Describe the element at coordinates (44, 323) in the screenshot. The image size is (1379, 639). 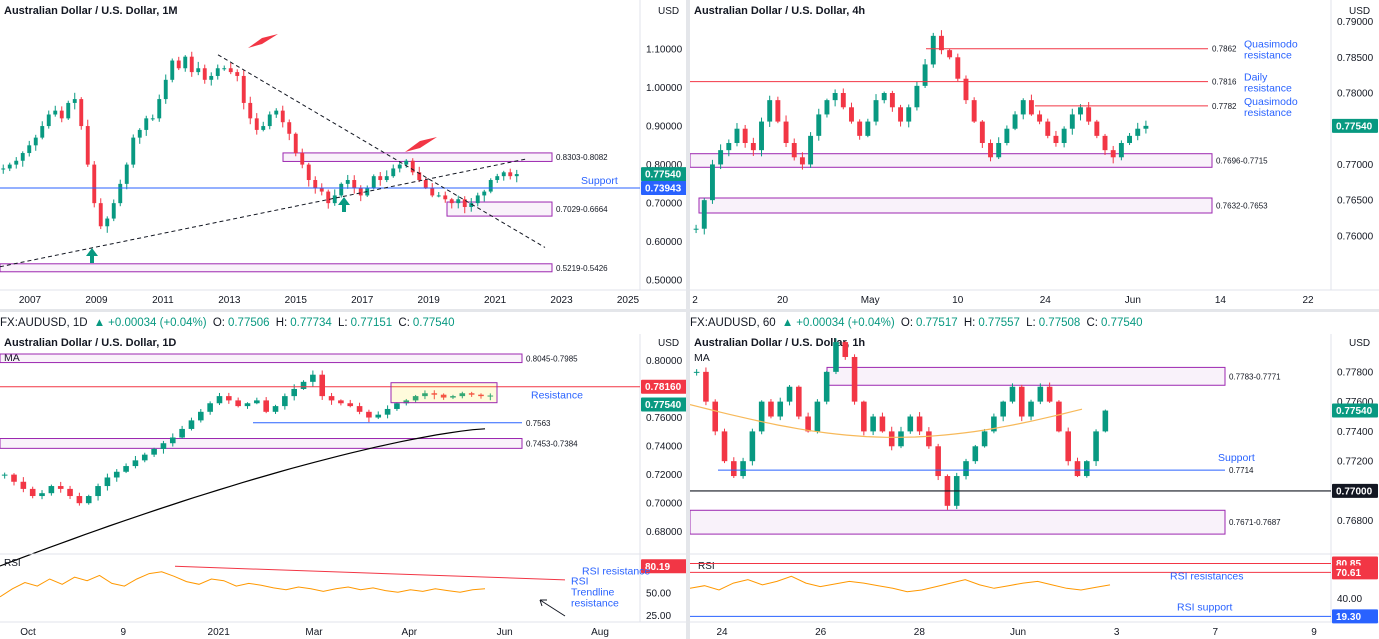
I see `symbol-label: FX:AUDUSD, 1D` at that location.